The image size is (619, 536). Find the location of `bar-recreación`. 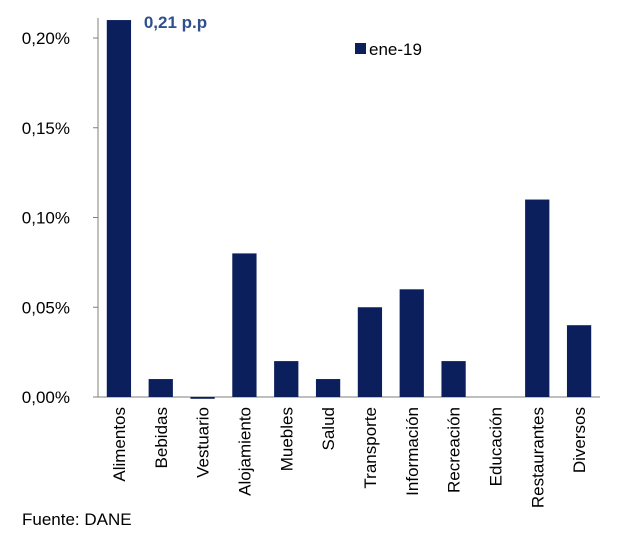

bar-recreación is located at coordinates (453, 379).